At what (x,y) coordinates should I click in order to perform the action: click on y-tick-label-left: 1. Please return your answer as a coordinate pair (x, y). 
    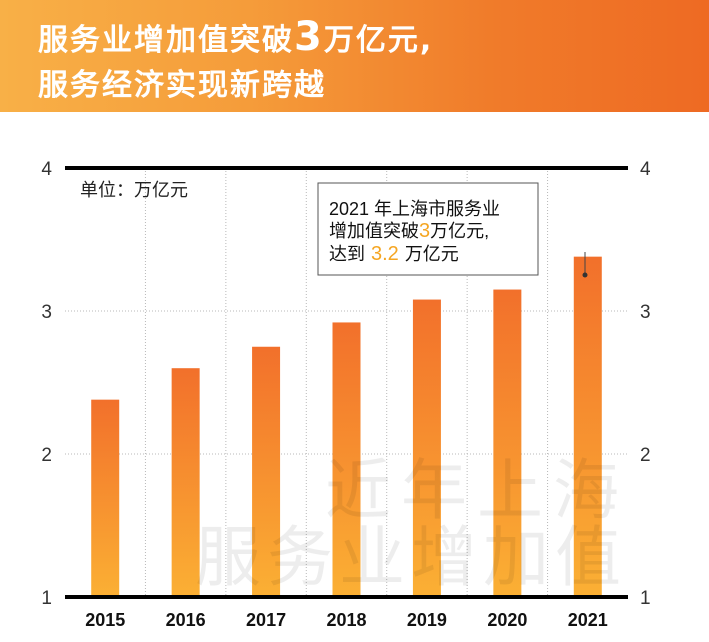
    Looking at the image, I should click on (46, 598).